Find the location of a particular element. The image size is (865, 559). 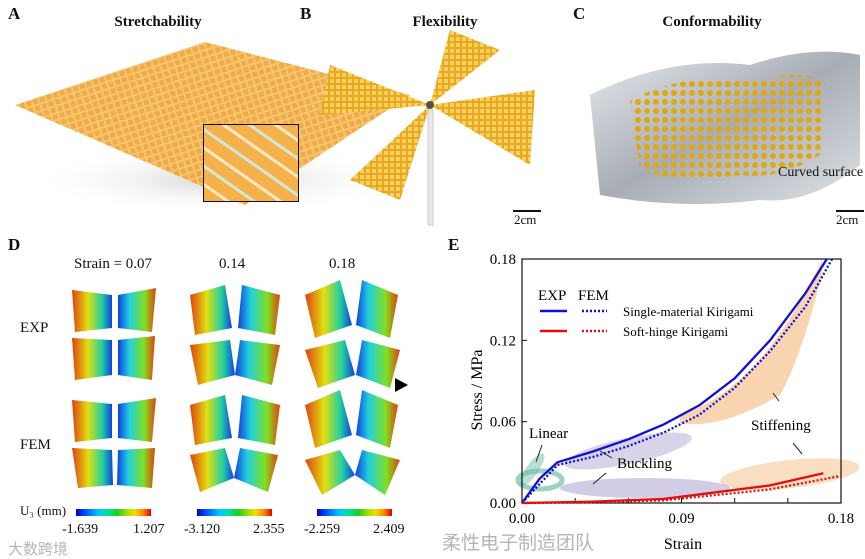

exp-row-label: EXP is located at coordinates (34, 328).